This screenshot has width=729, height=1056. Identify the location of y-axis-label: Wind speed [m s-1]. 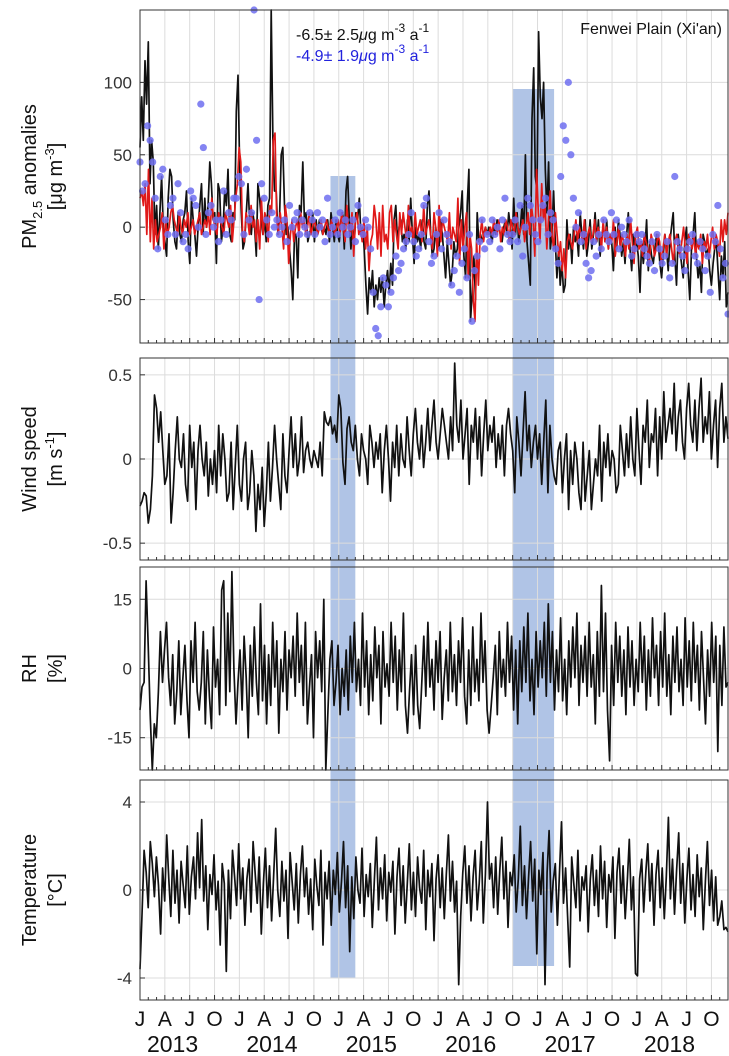
(43, 459).